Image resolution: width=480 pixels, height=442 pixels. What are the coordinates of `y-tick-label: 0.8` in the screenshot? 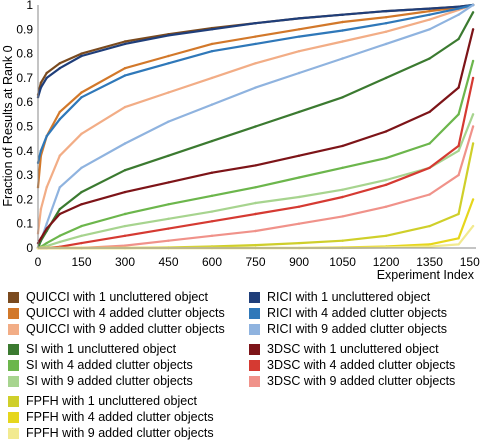 It's located at (24, 54).